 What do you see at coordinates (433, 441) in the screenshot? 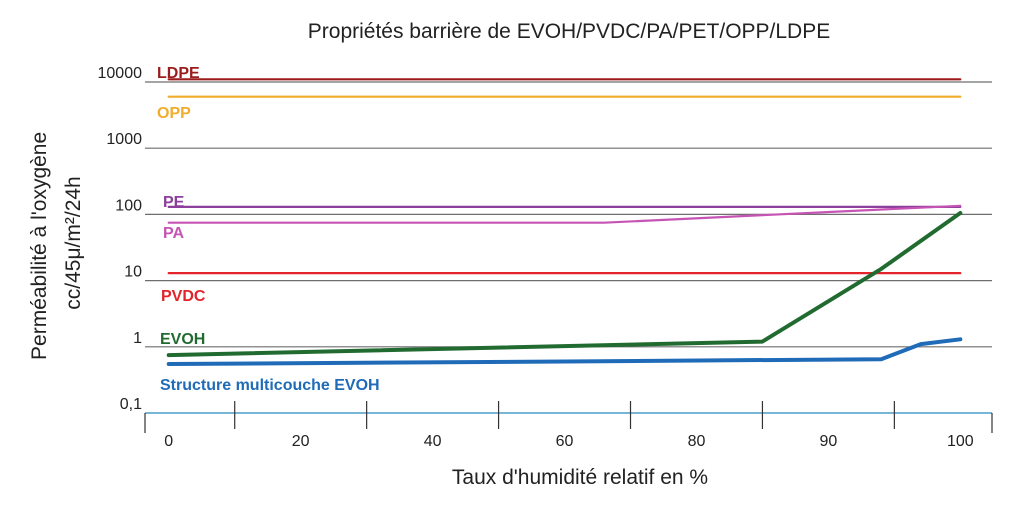
I see `x-tick-label: 40` at bounding box center [433, 441].